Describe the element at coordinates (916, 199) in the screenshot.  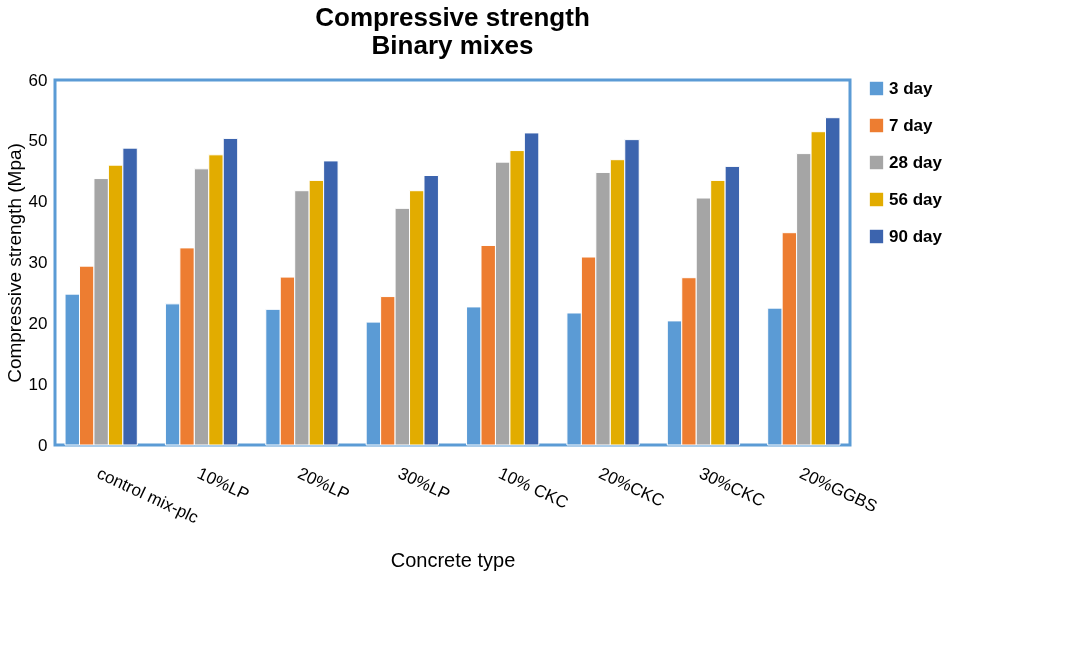
I see `legend-label: 56 day` at that location.